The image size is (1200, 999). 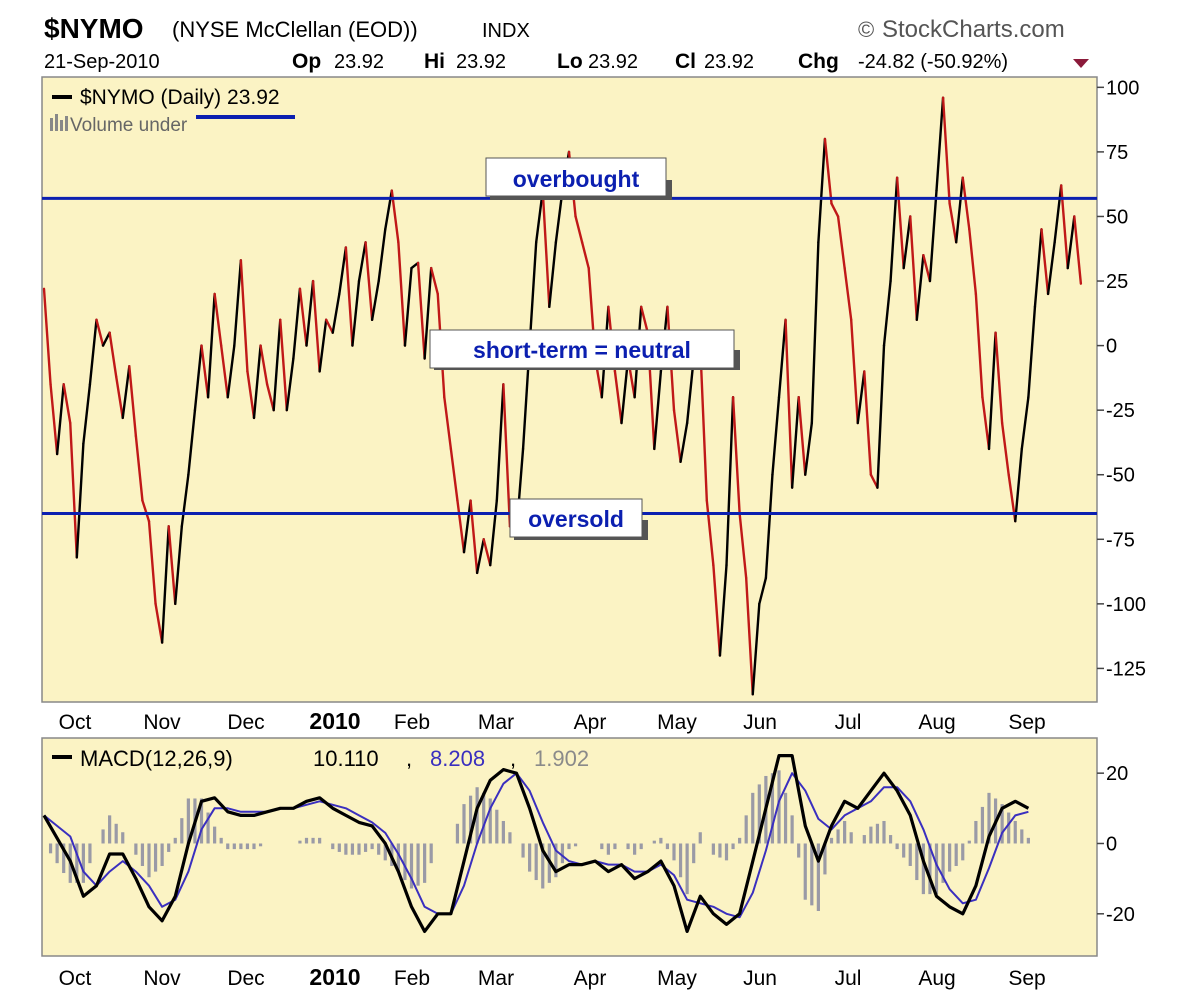 What do you see at coordinates (1120, 411) in the screenshot?
I see `main-y-tick-label: -25` at bounding box center [1120, 411].